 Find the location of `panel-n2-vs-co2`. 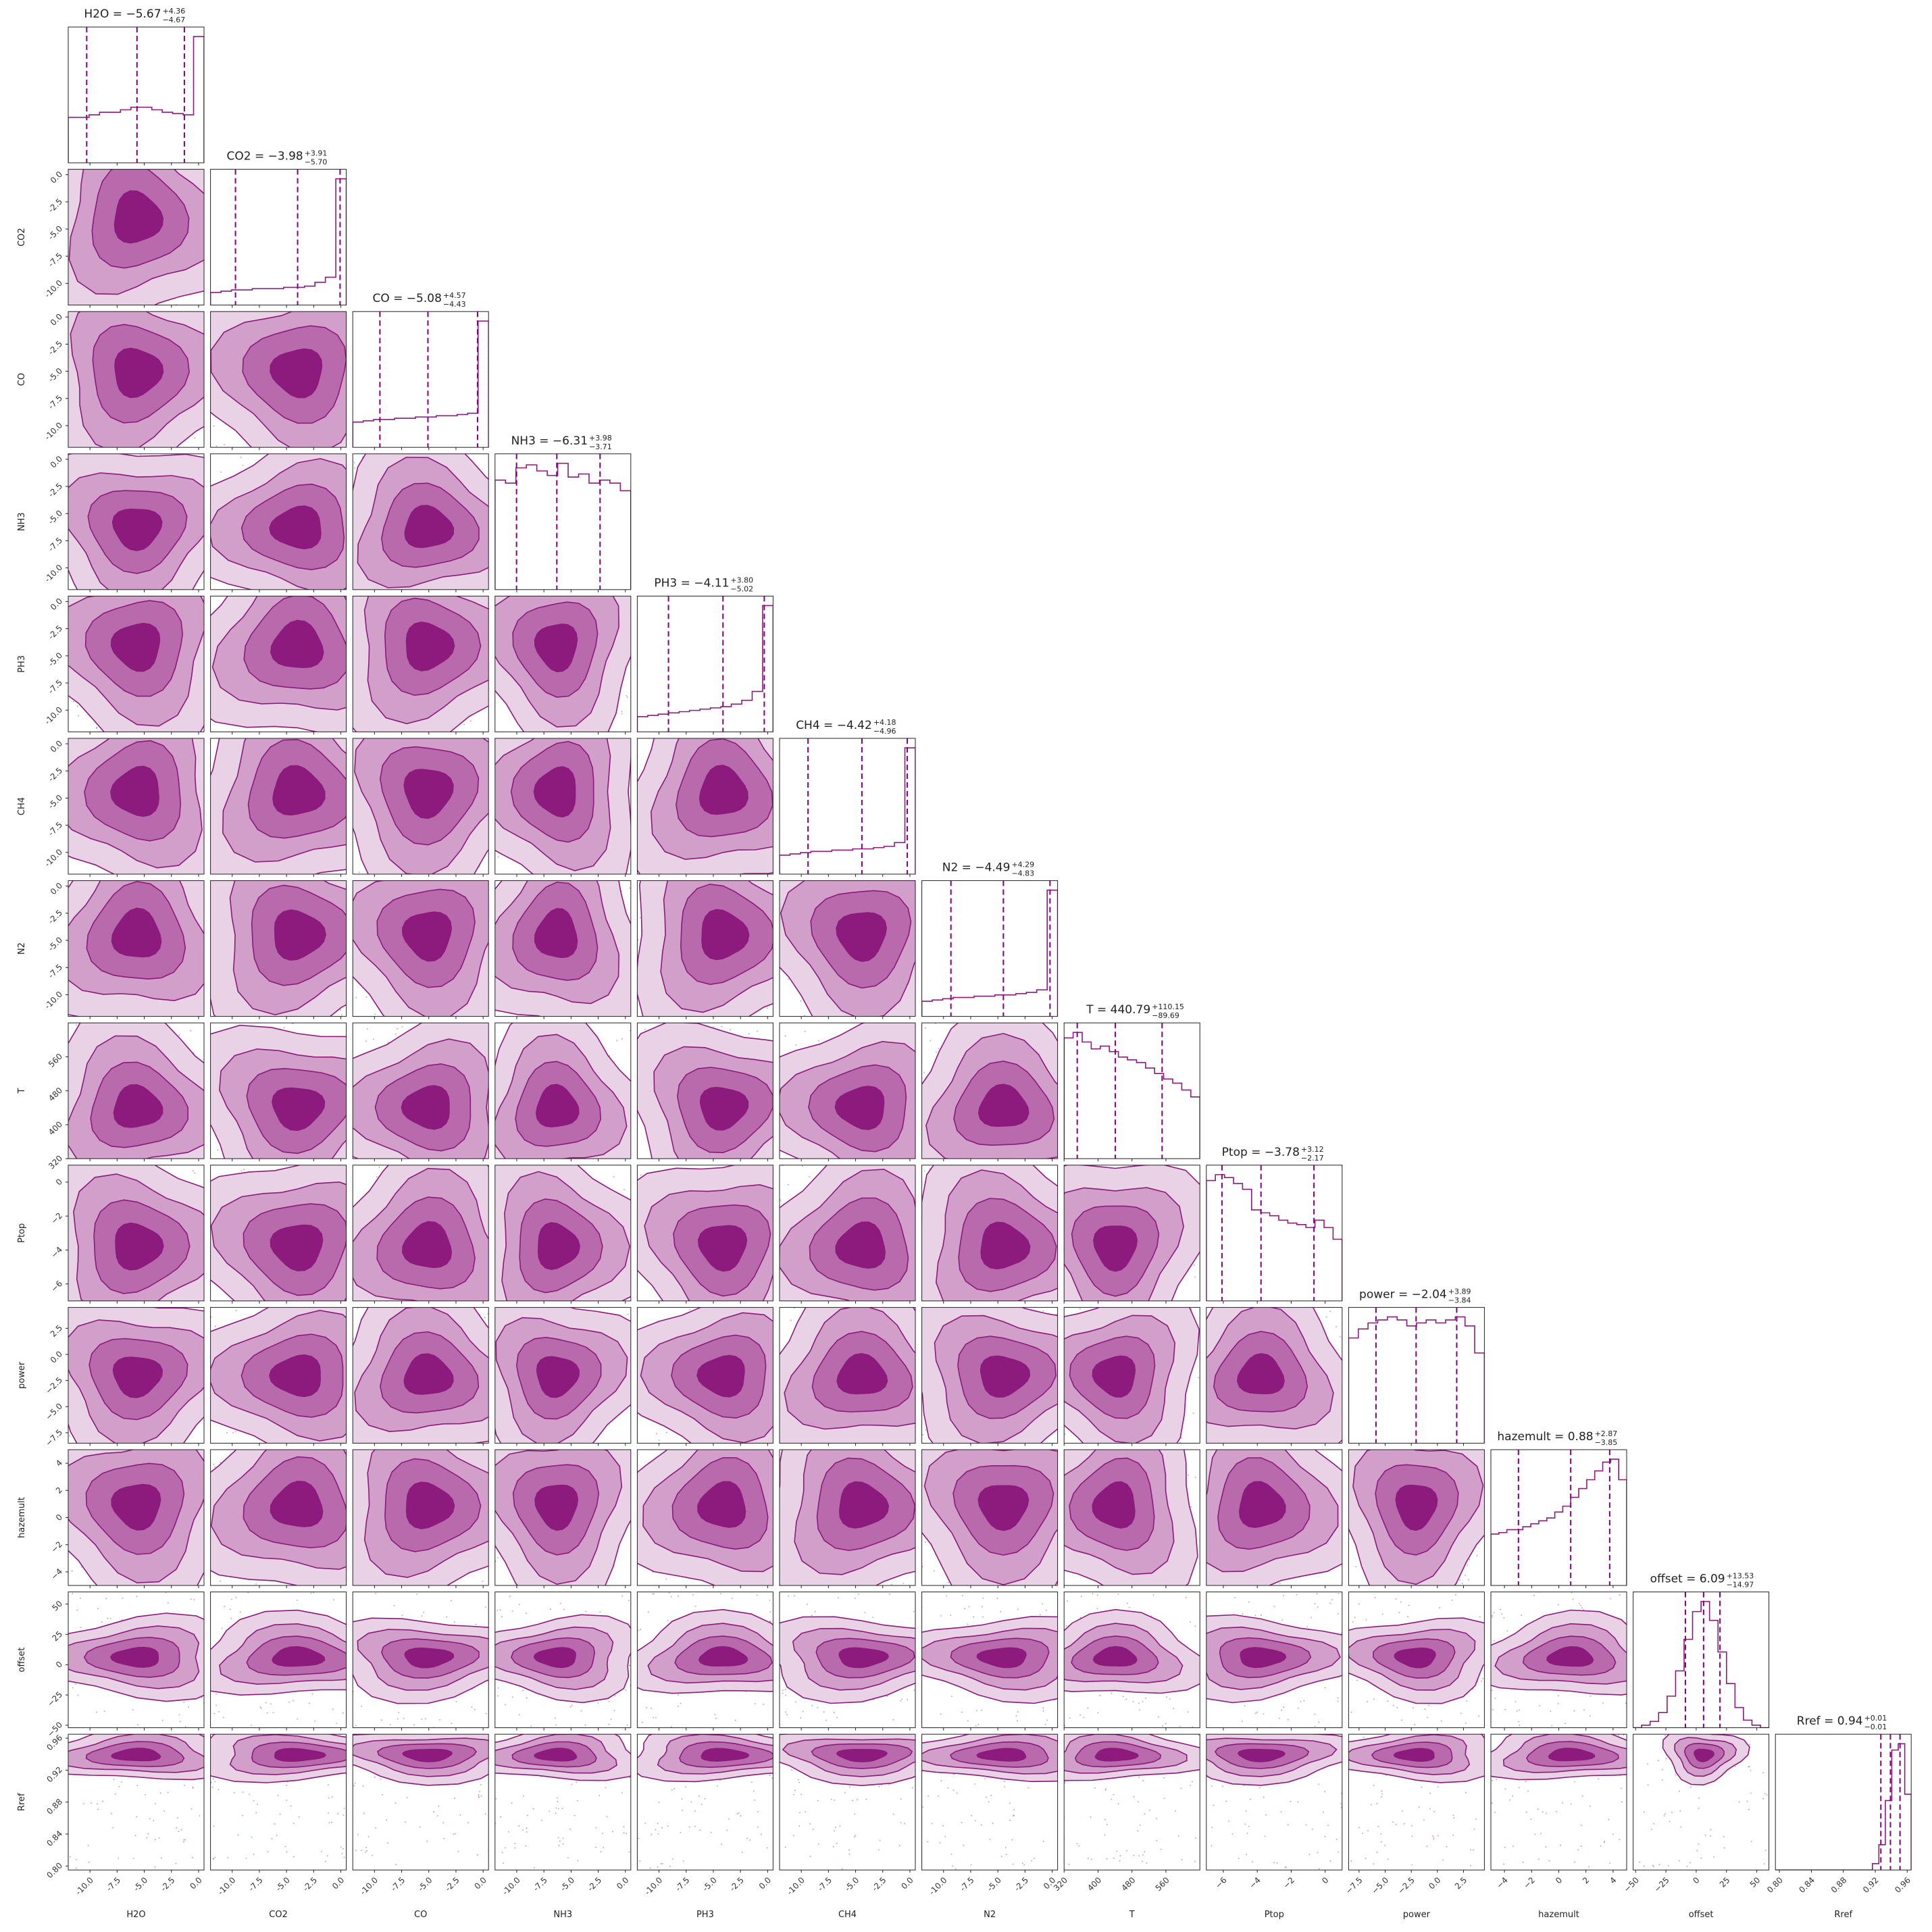

panel-n2-vs-co2 is located at coordinates (278, 949).